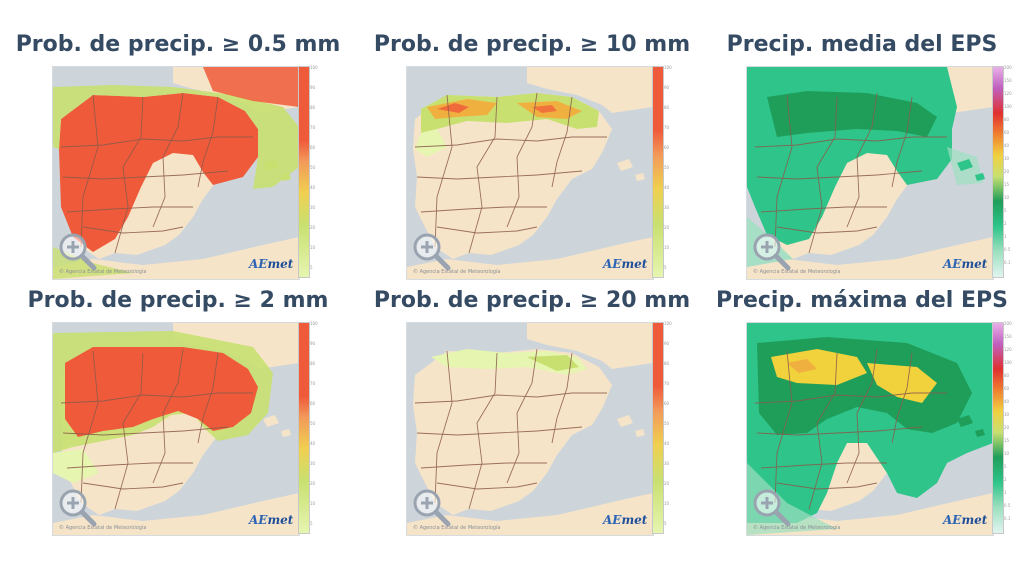 This screenshot has height=576, width=1024. I want to click on map-prob-10mm, so click(530, 173).